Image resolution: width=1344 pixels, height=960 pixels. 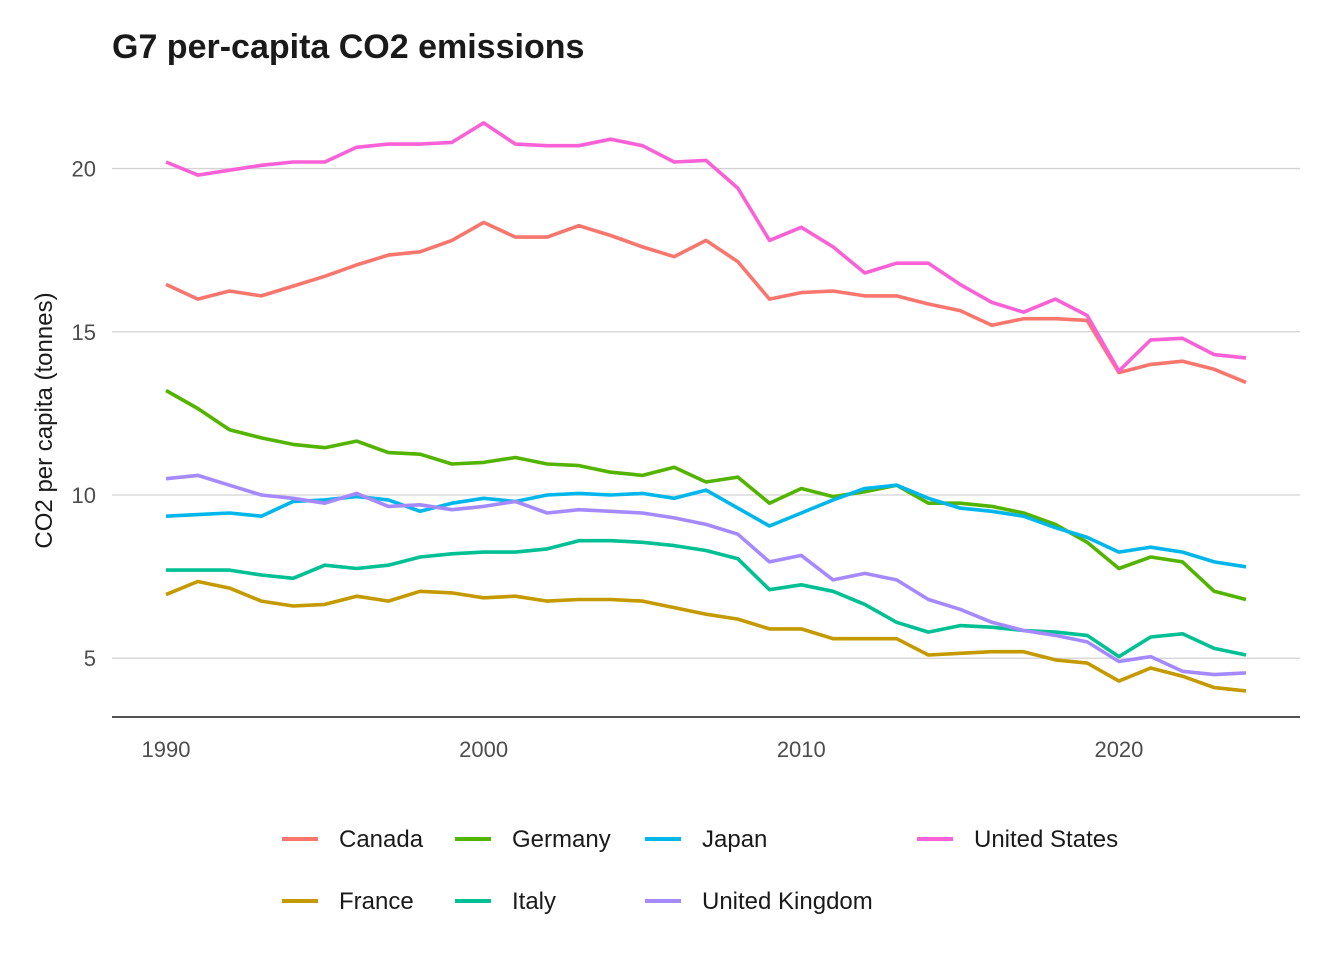 What do you see at coordinates (166, 749) in the screenshot?
I see `x-tick-label: 1990` at bounding box center [166, 749].